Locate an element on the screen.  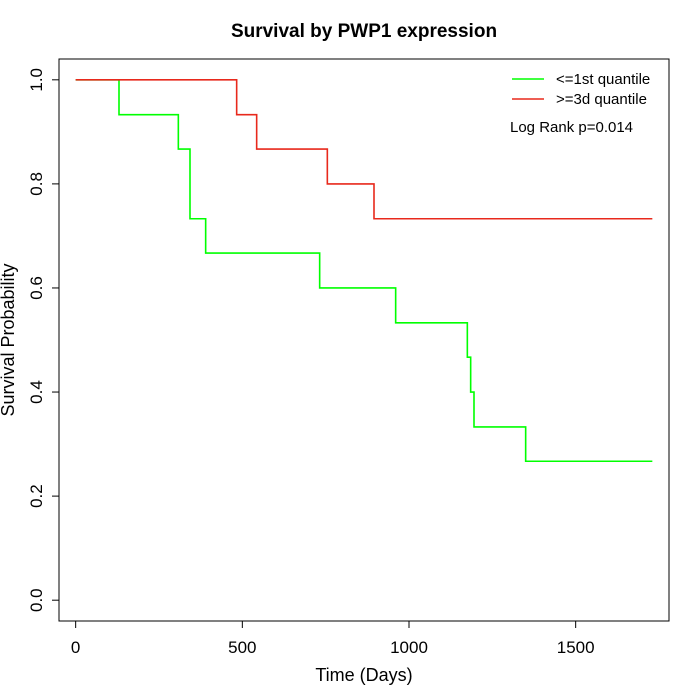
legend-label-2: >=3d quantile is located at coordinates (601, 99).